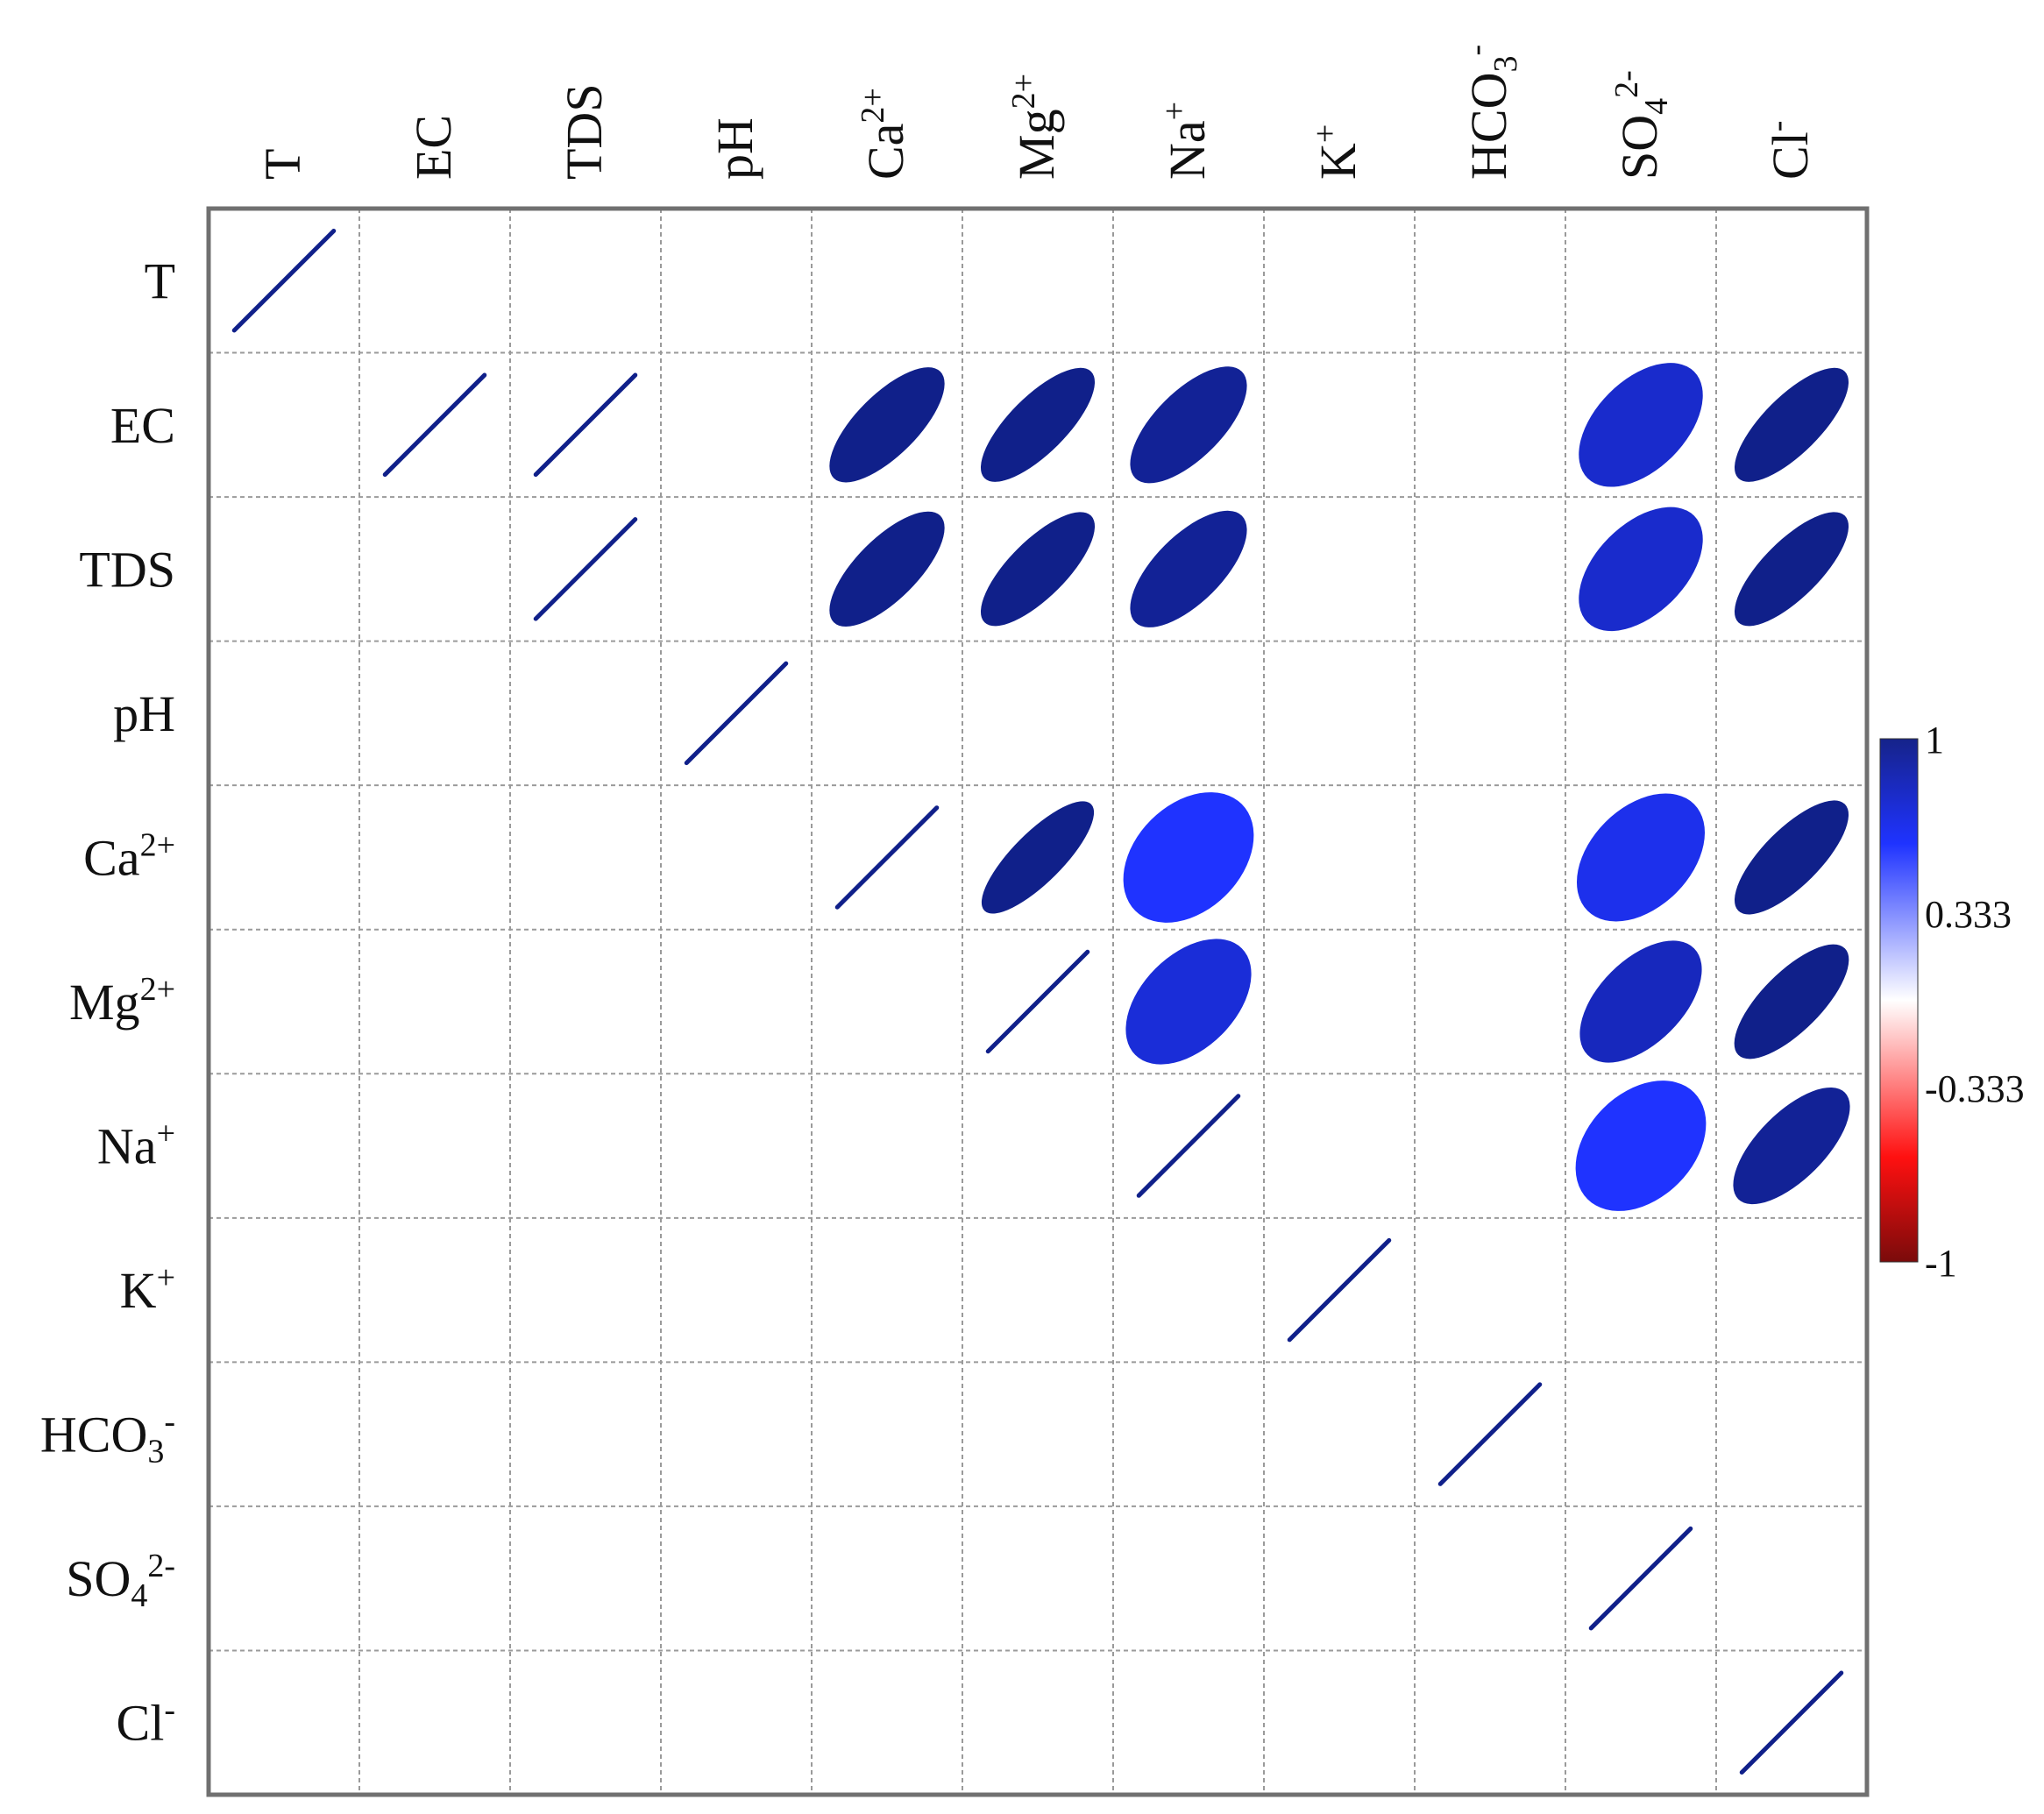 This screenshot has height=1814, width=2044. Describe the element at coordinates (585, 425) in the screenshot. I see `cell-ec-tds` at that location.